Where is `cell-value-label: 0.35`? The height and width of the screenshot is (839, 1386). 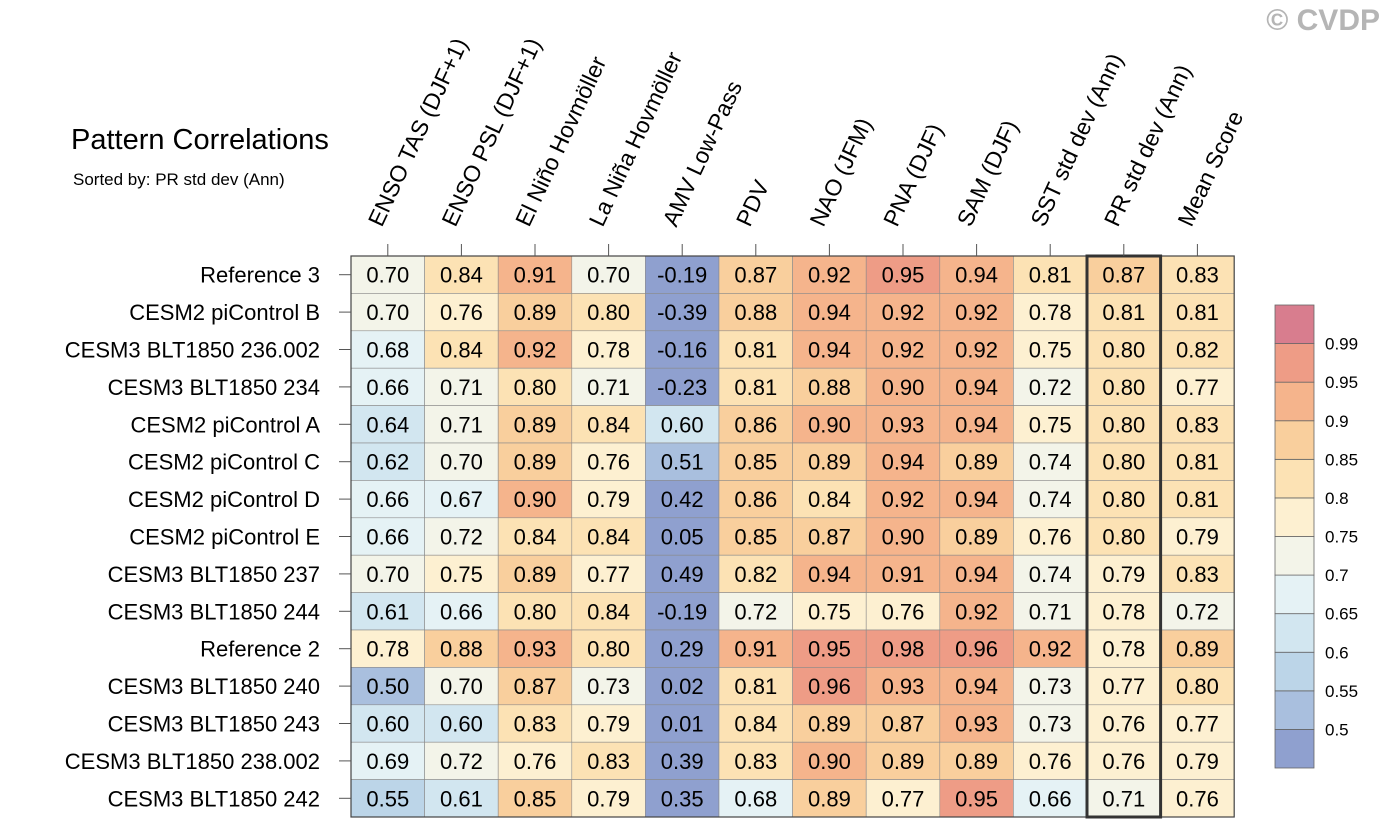 cell-value-label: 0.35 is located at coordinates (682, 798).